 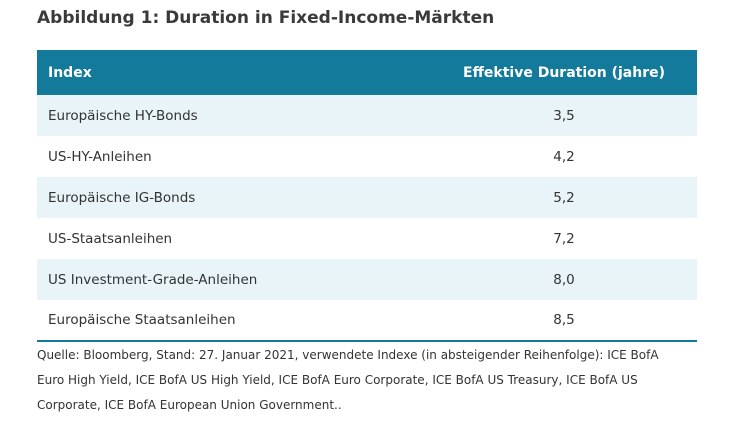 What do you see at coordinates (564, 115) in the screenshot?
I see `duration-value: 3,5` at bounding box center [564, 115].